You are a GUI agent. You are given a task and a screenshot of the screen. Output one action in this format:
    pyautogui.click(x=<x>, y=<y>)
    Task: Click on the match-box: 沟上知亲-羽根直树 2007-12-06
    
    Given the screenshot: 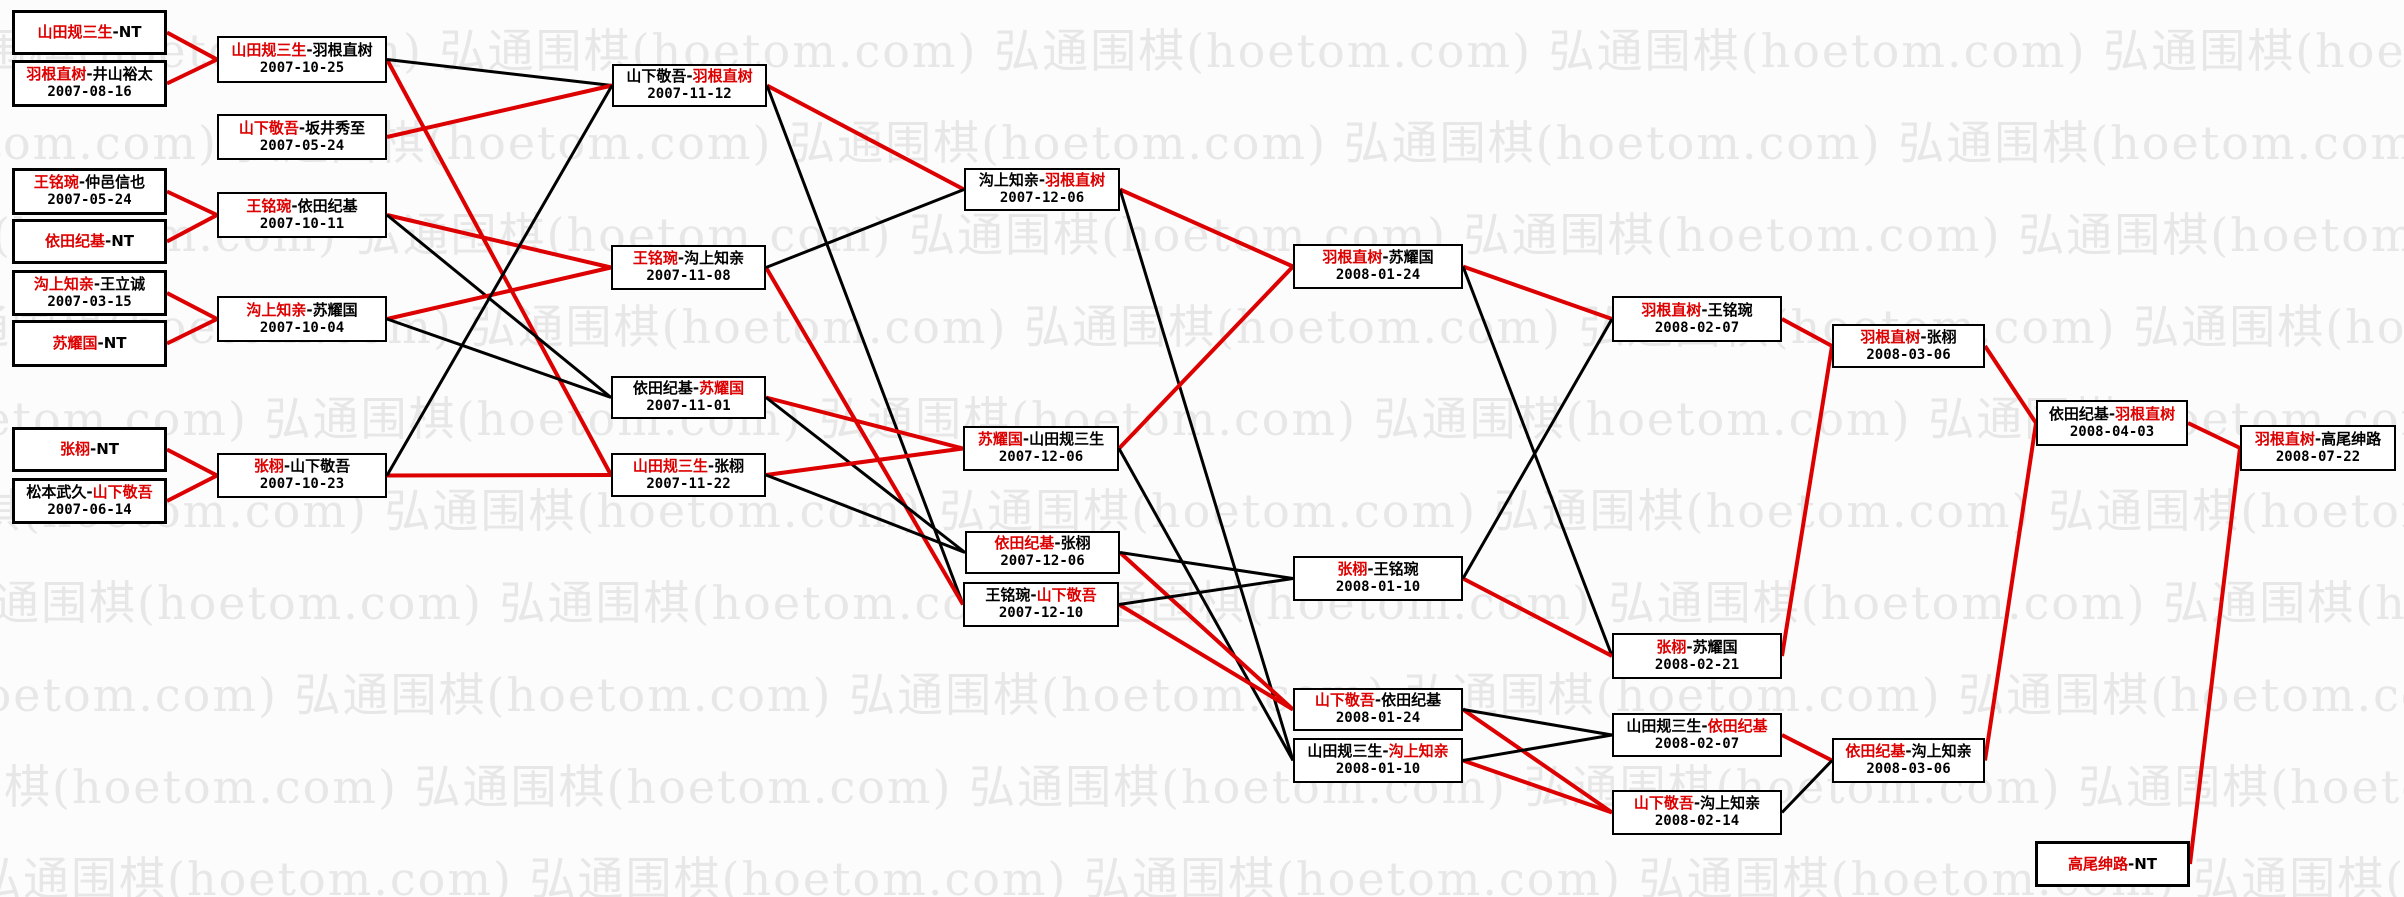 What is the action you would take?
    pyautogui.click(x=1042, y=189)
    